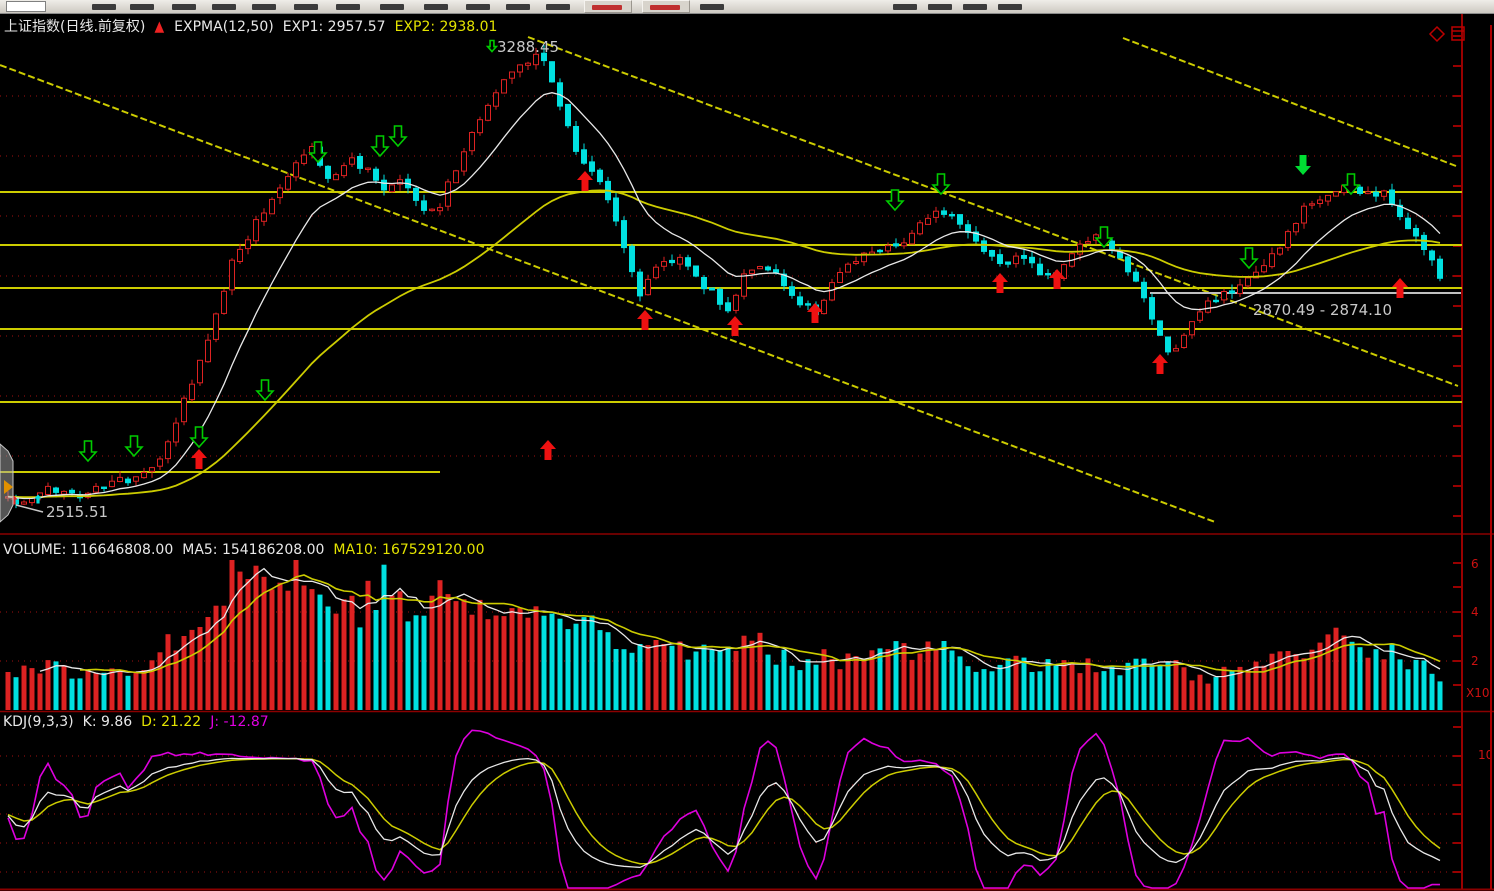  I want to click on kdj-axis-tick-100: 100, so click(1484, 755).